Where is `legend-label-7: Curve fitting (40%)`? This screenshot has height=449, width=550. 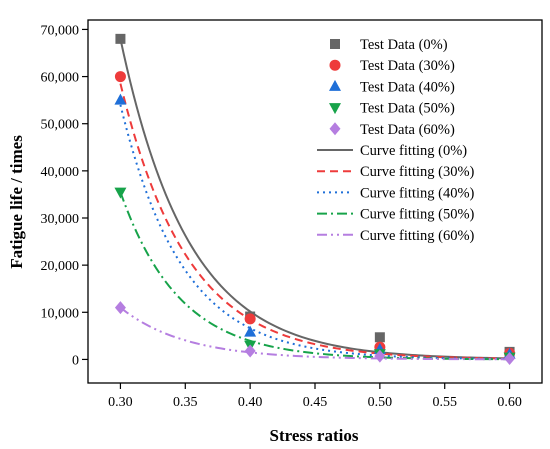
legend-label-7: Curve fitting (40%) is located at coordinates (417, 193).